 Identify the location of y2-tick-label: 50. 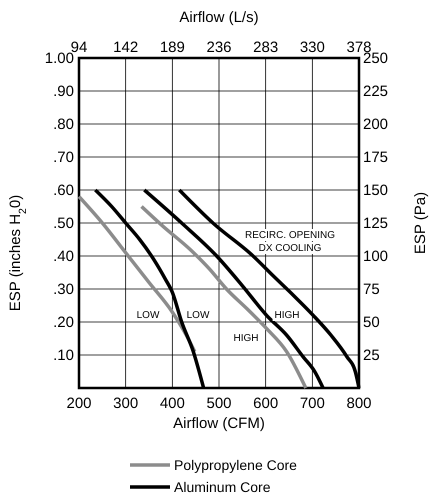
(371, 322).